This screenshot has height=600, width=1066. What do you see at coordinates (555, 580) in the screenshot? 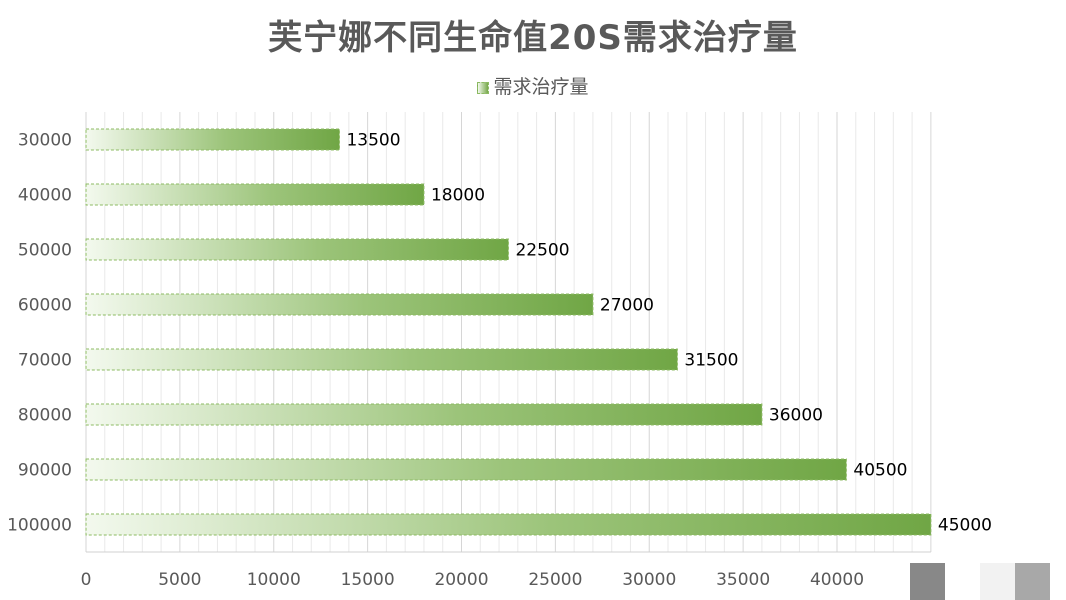
I see `x-tick-label: 25000` at bounding box center [555, 580].